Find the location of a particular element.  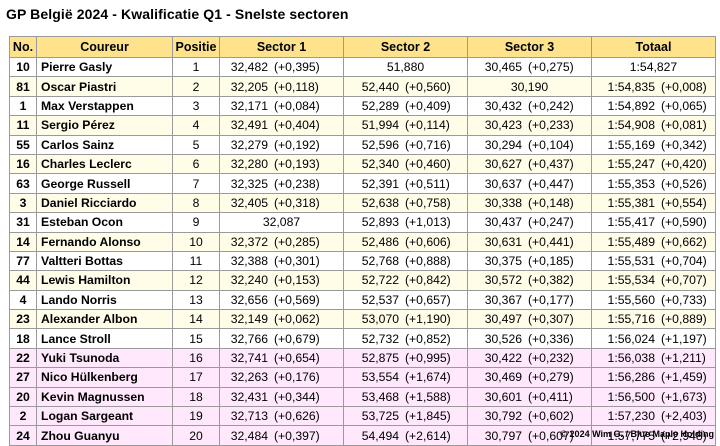

sector-3: 30,627 (+0,437) is located at coordinates (529, 164).